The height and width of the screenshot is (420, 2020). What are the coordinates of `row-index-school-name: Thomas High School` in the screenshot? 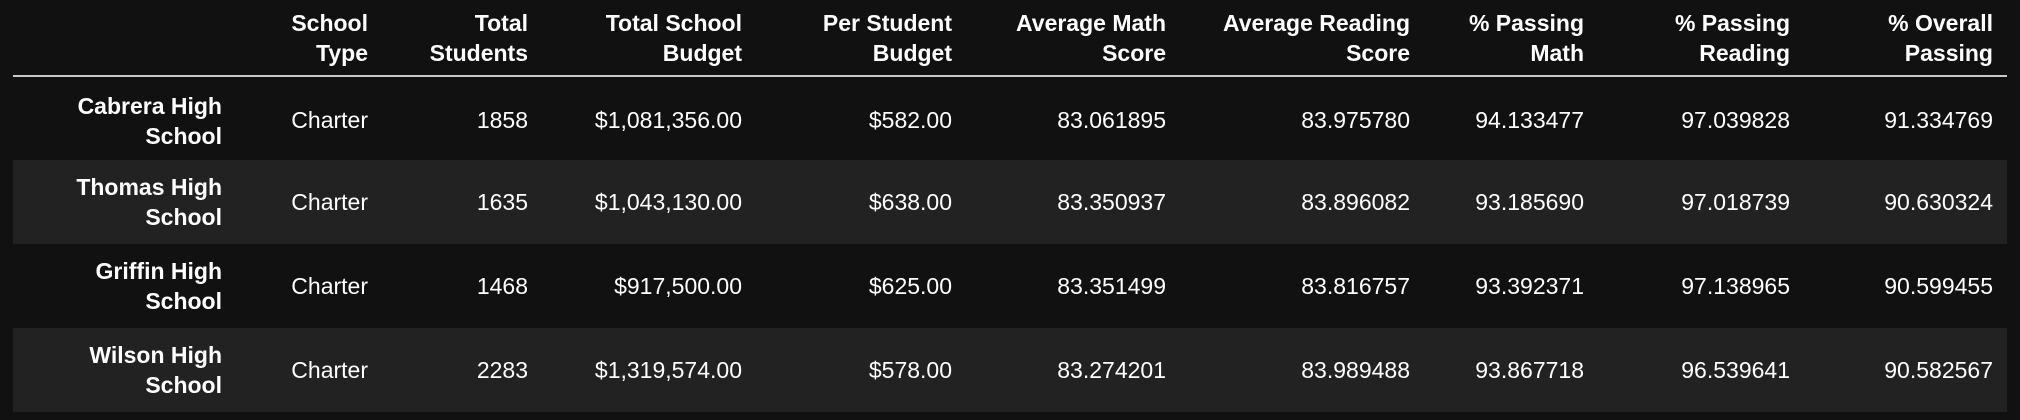 It's located at (149, 202).